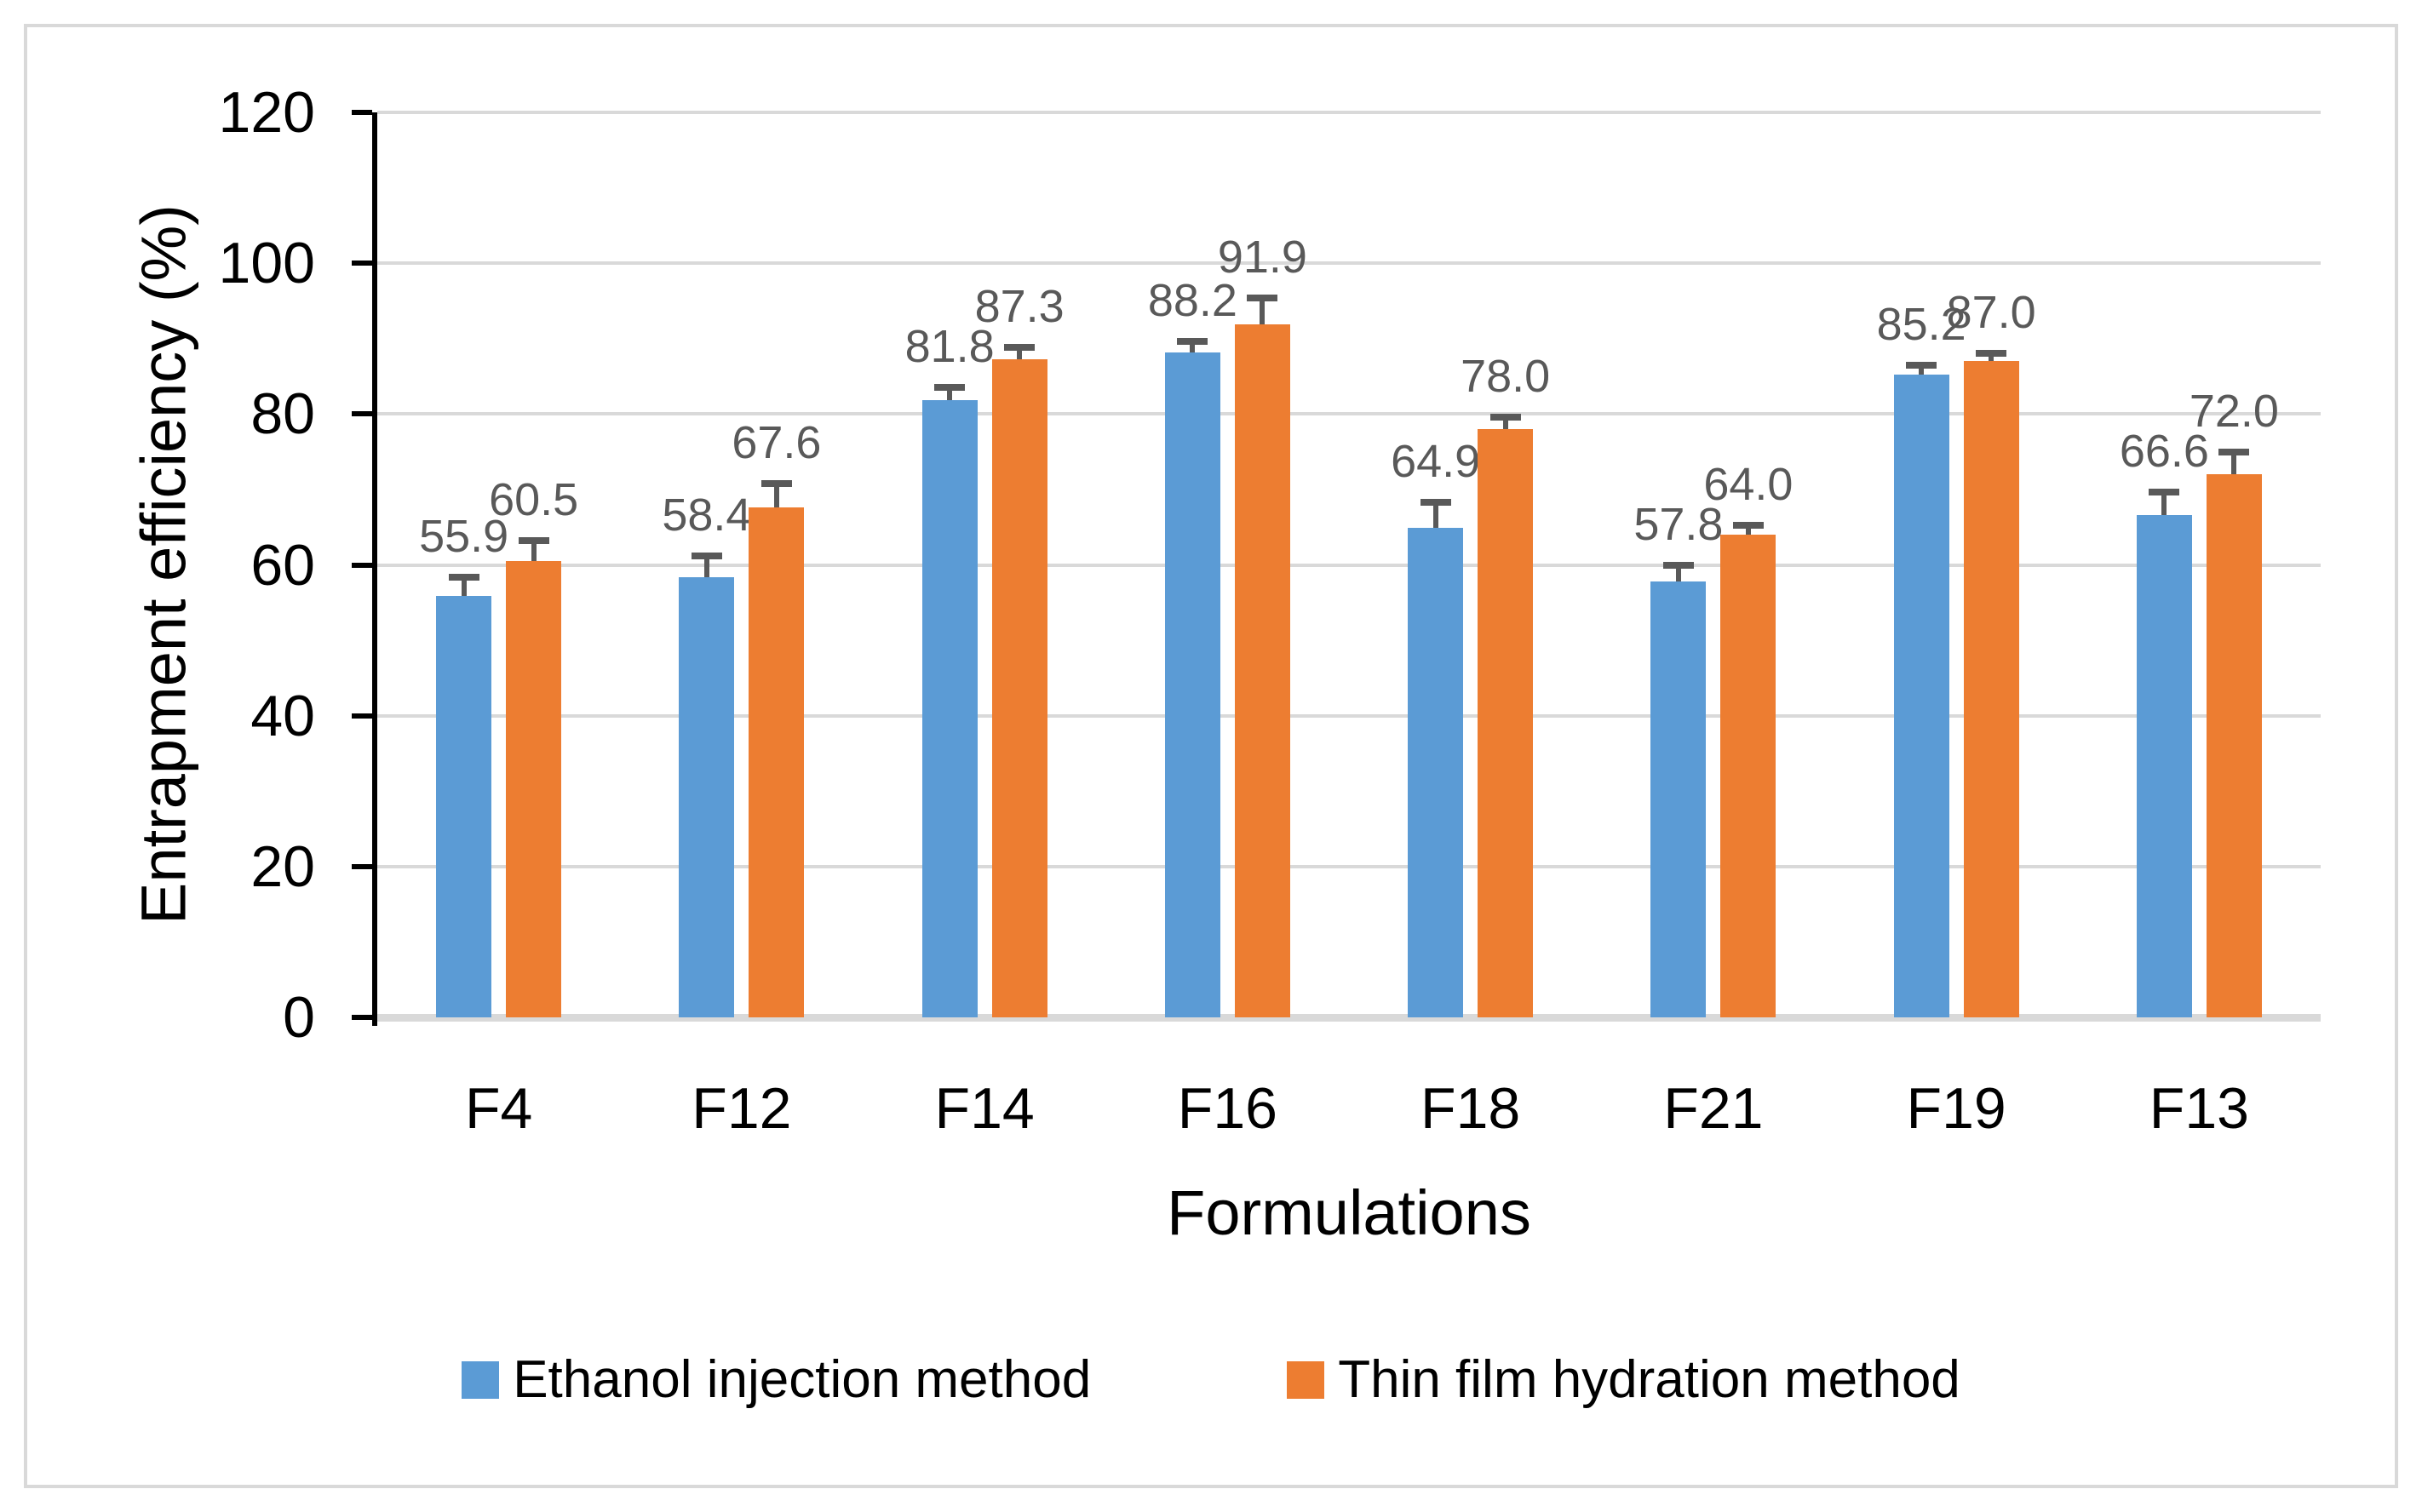  Describe the element at coordinates (777, 442) in the screenshot. I see `data-label-f12-orange: 67.6` at that location.